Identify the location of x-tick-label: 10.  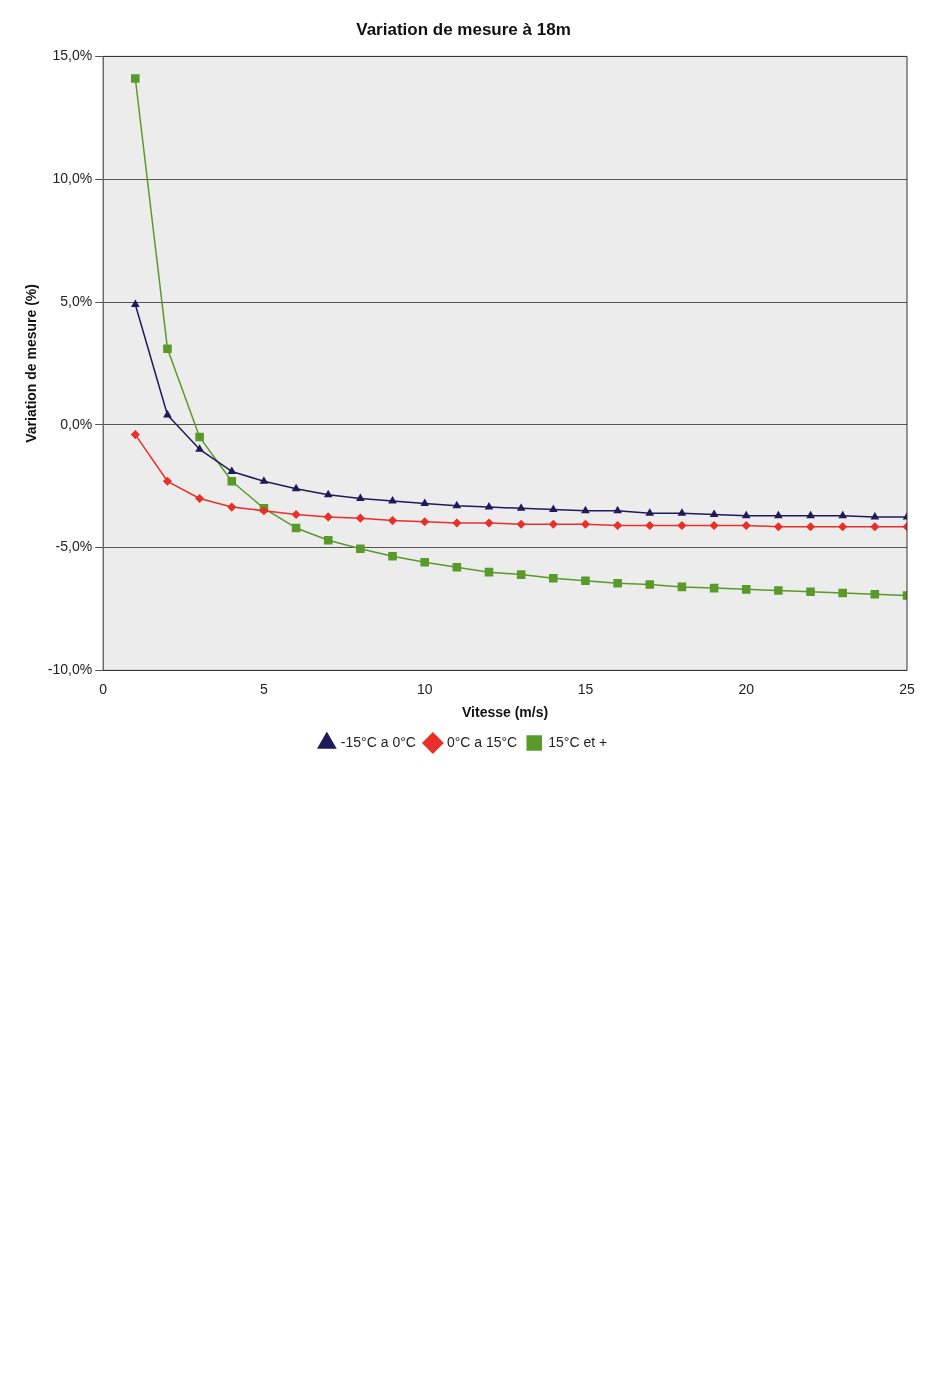
(424, 688).